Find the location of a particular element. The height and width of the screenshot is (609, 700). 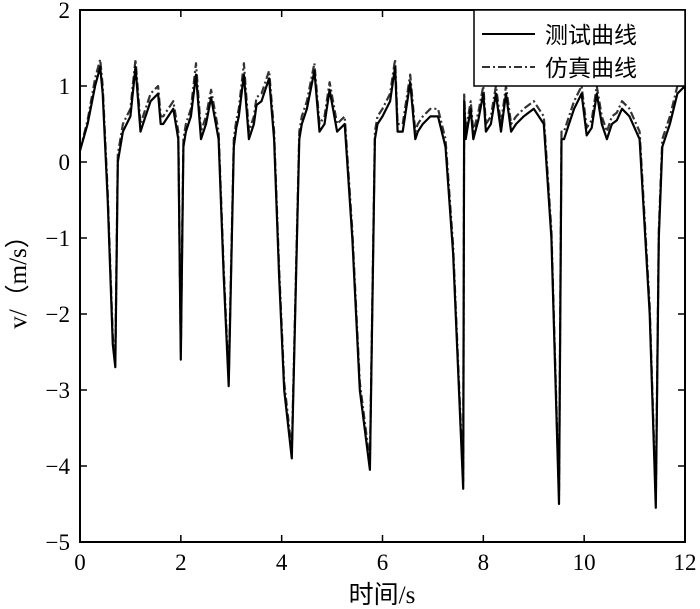

legend-label-simulated: 仿真曲线 is located at coordinates (591, 68).